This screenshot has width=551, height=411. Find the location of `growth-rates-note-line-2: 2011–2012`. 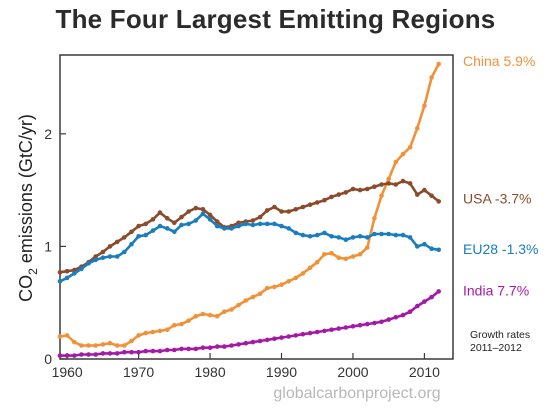

growth-rates-note-line-2: 2011–2012 is located at coordinates (496, 348).